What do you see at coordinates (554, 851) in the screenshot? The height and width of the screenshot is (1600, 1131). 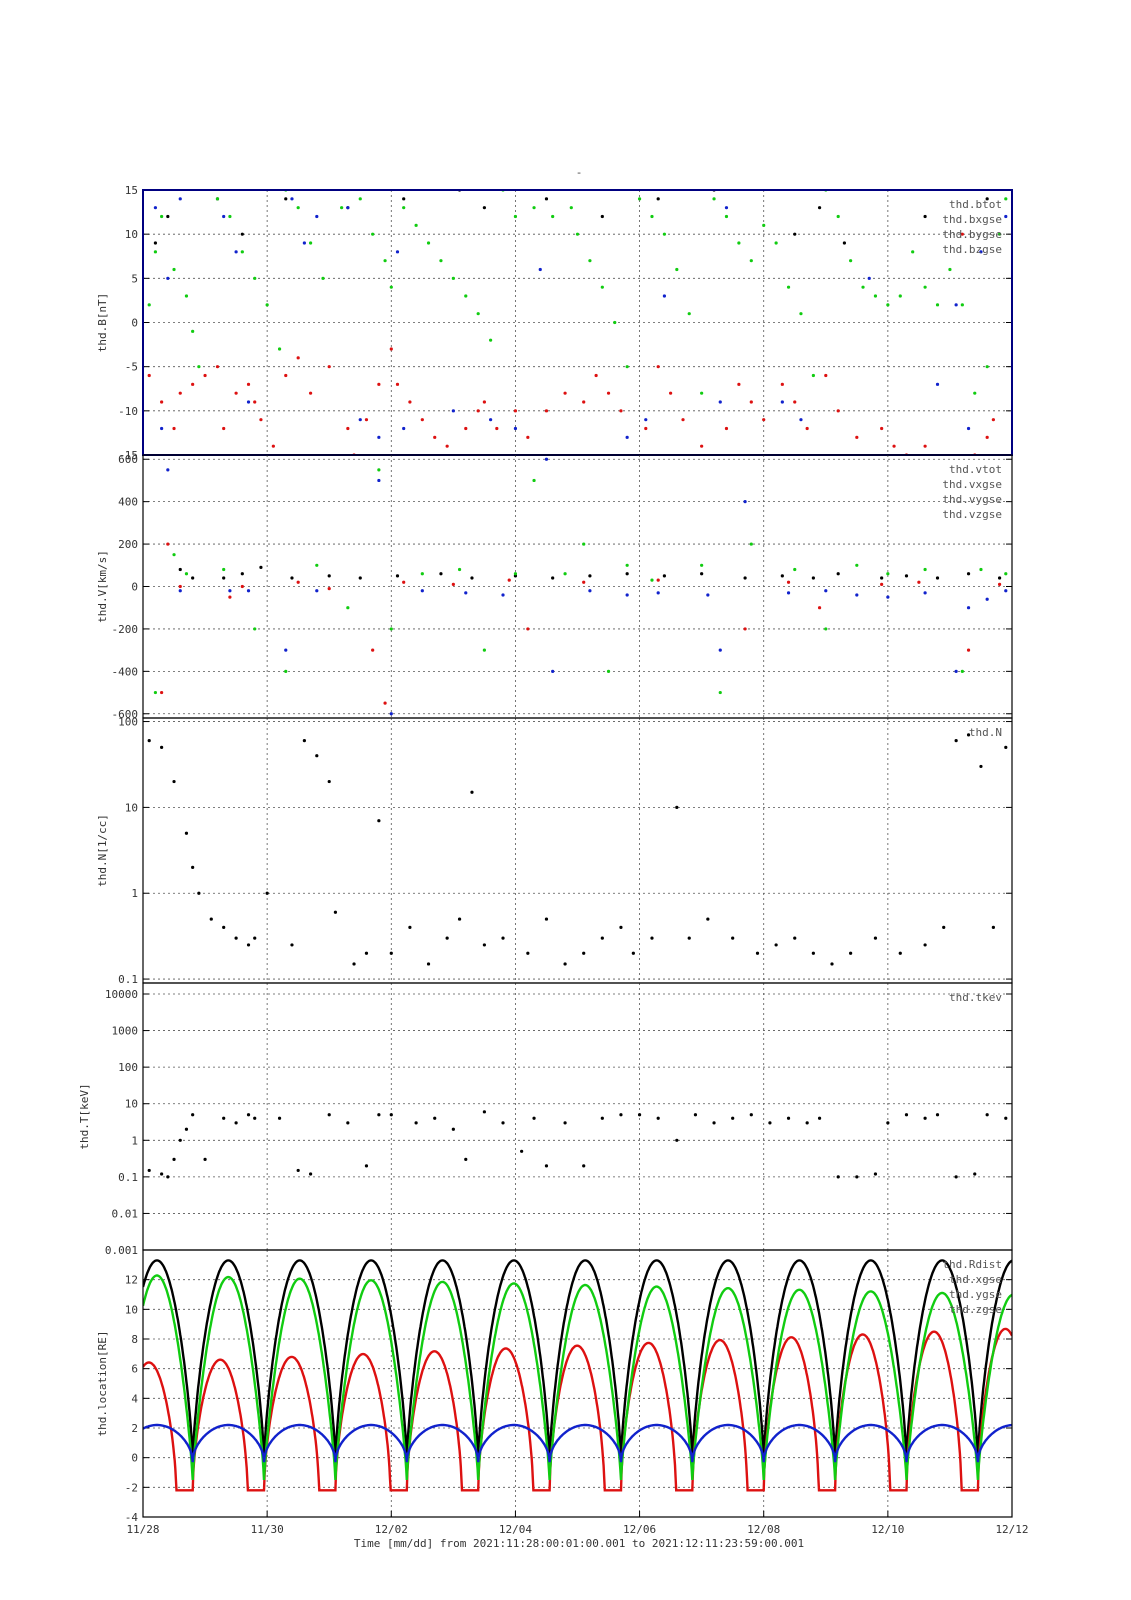 I see `panel-3: 100 10 1 0.1 thd.N[1/cc] thd.N` at bounding box center [554, 851].